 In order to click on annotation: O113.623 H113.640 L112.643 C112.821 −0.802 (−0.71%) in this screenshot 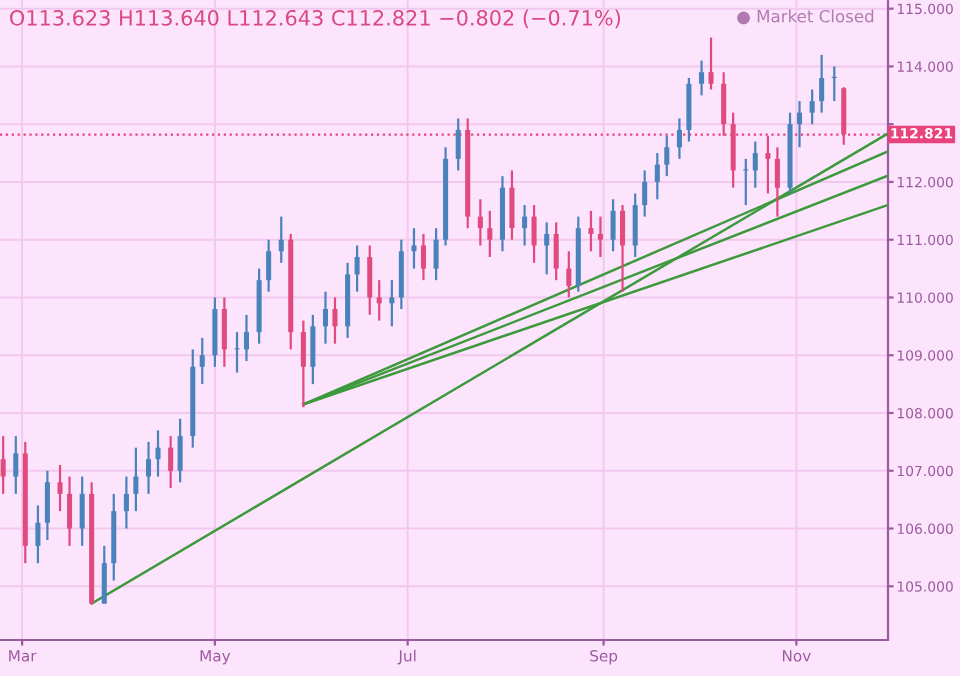, I will do `click(315, 19)`.